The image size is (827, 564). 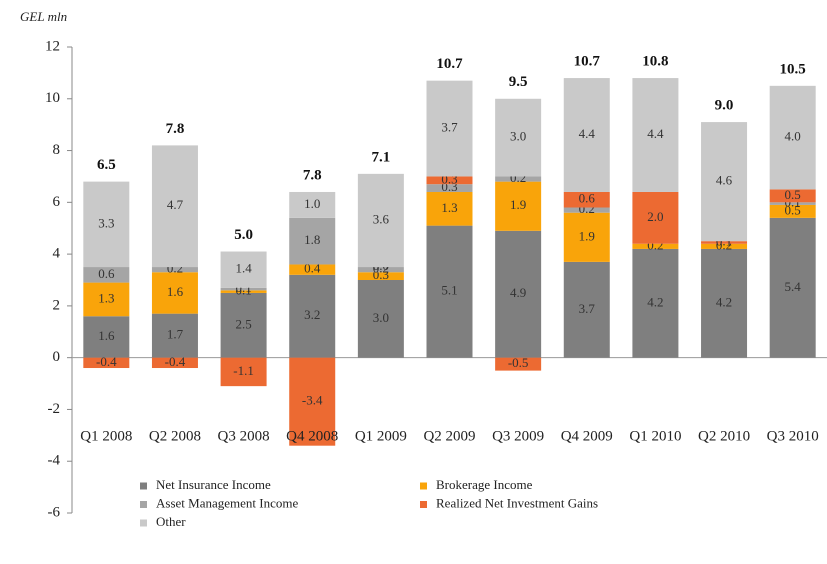 I want to click on total-label: 7.8, so click(x=175, y=129).